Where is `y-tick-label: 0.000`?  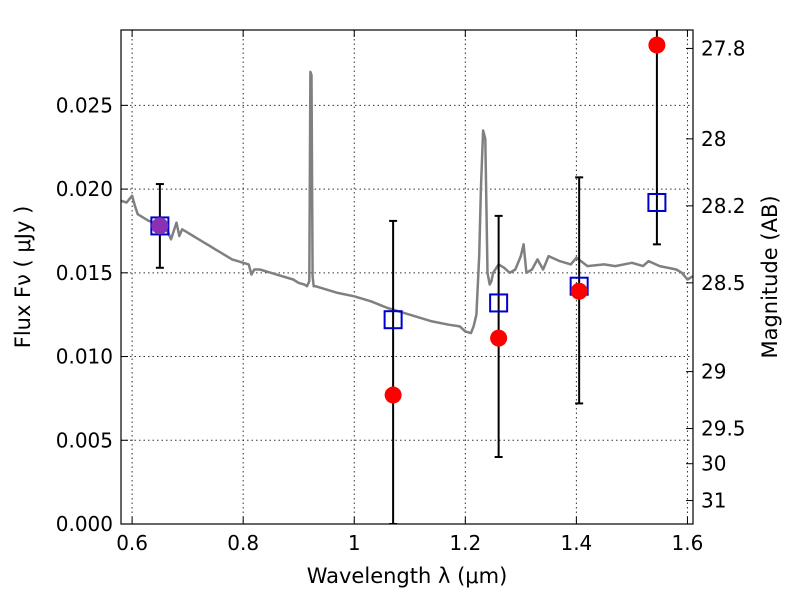 y-tick-label: 0.000 is located at coordinates (84, 524).